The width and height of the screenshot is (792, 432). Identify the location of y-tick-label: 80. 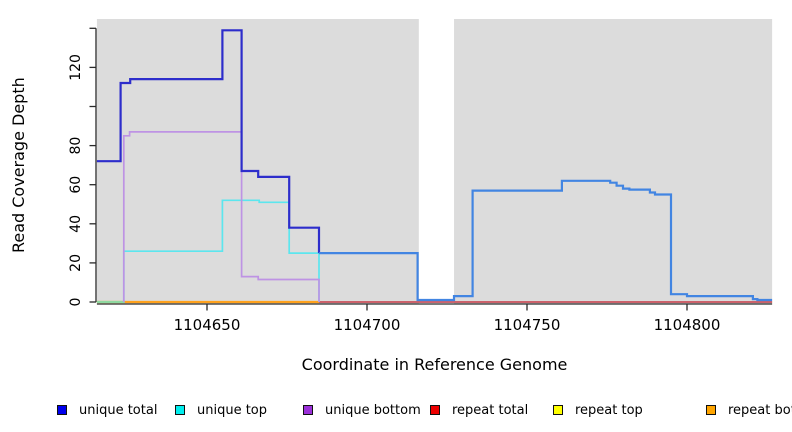
(76, 146).